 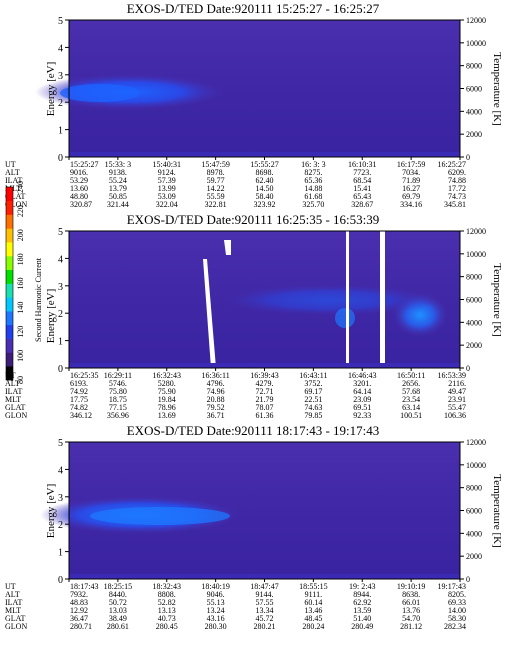 What do you see at coordinates (457, 383) in the screenshot?
I see `panel-2-cell: 2116.` at bounding box center [457, 383].